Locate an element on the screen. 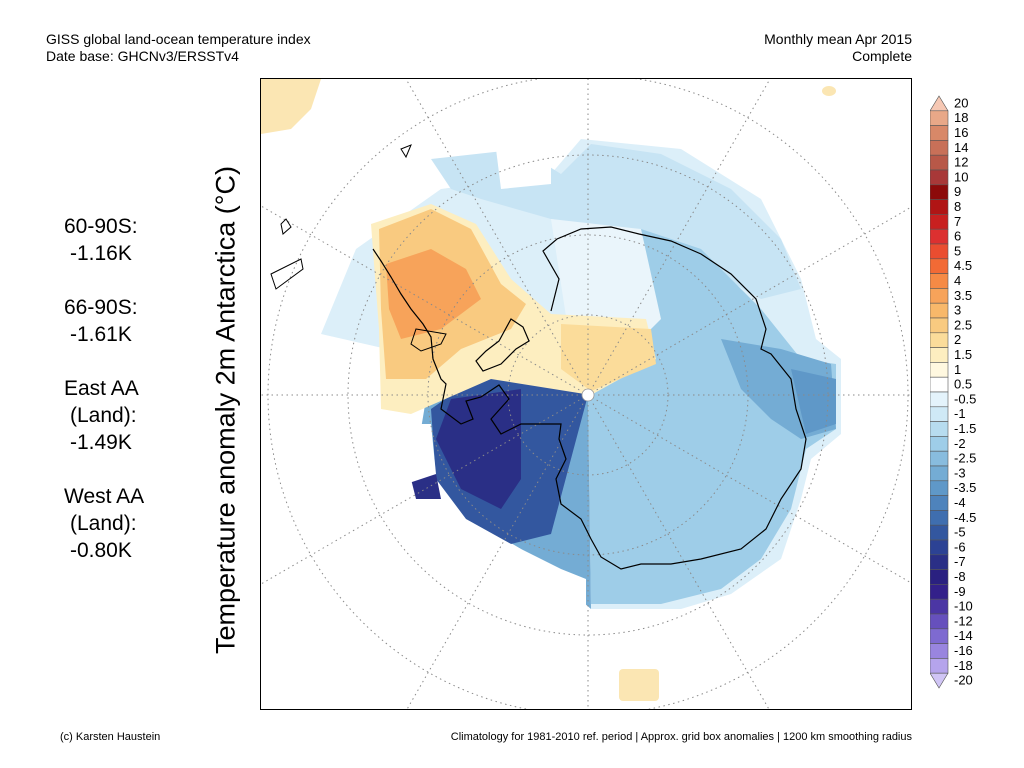 This screenshot has width=1024, height=768. period-label: Monthly mean Apr 2015 is located at coordinates (838, 39).